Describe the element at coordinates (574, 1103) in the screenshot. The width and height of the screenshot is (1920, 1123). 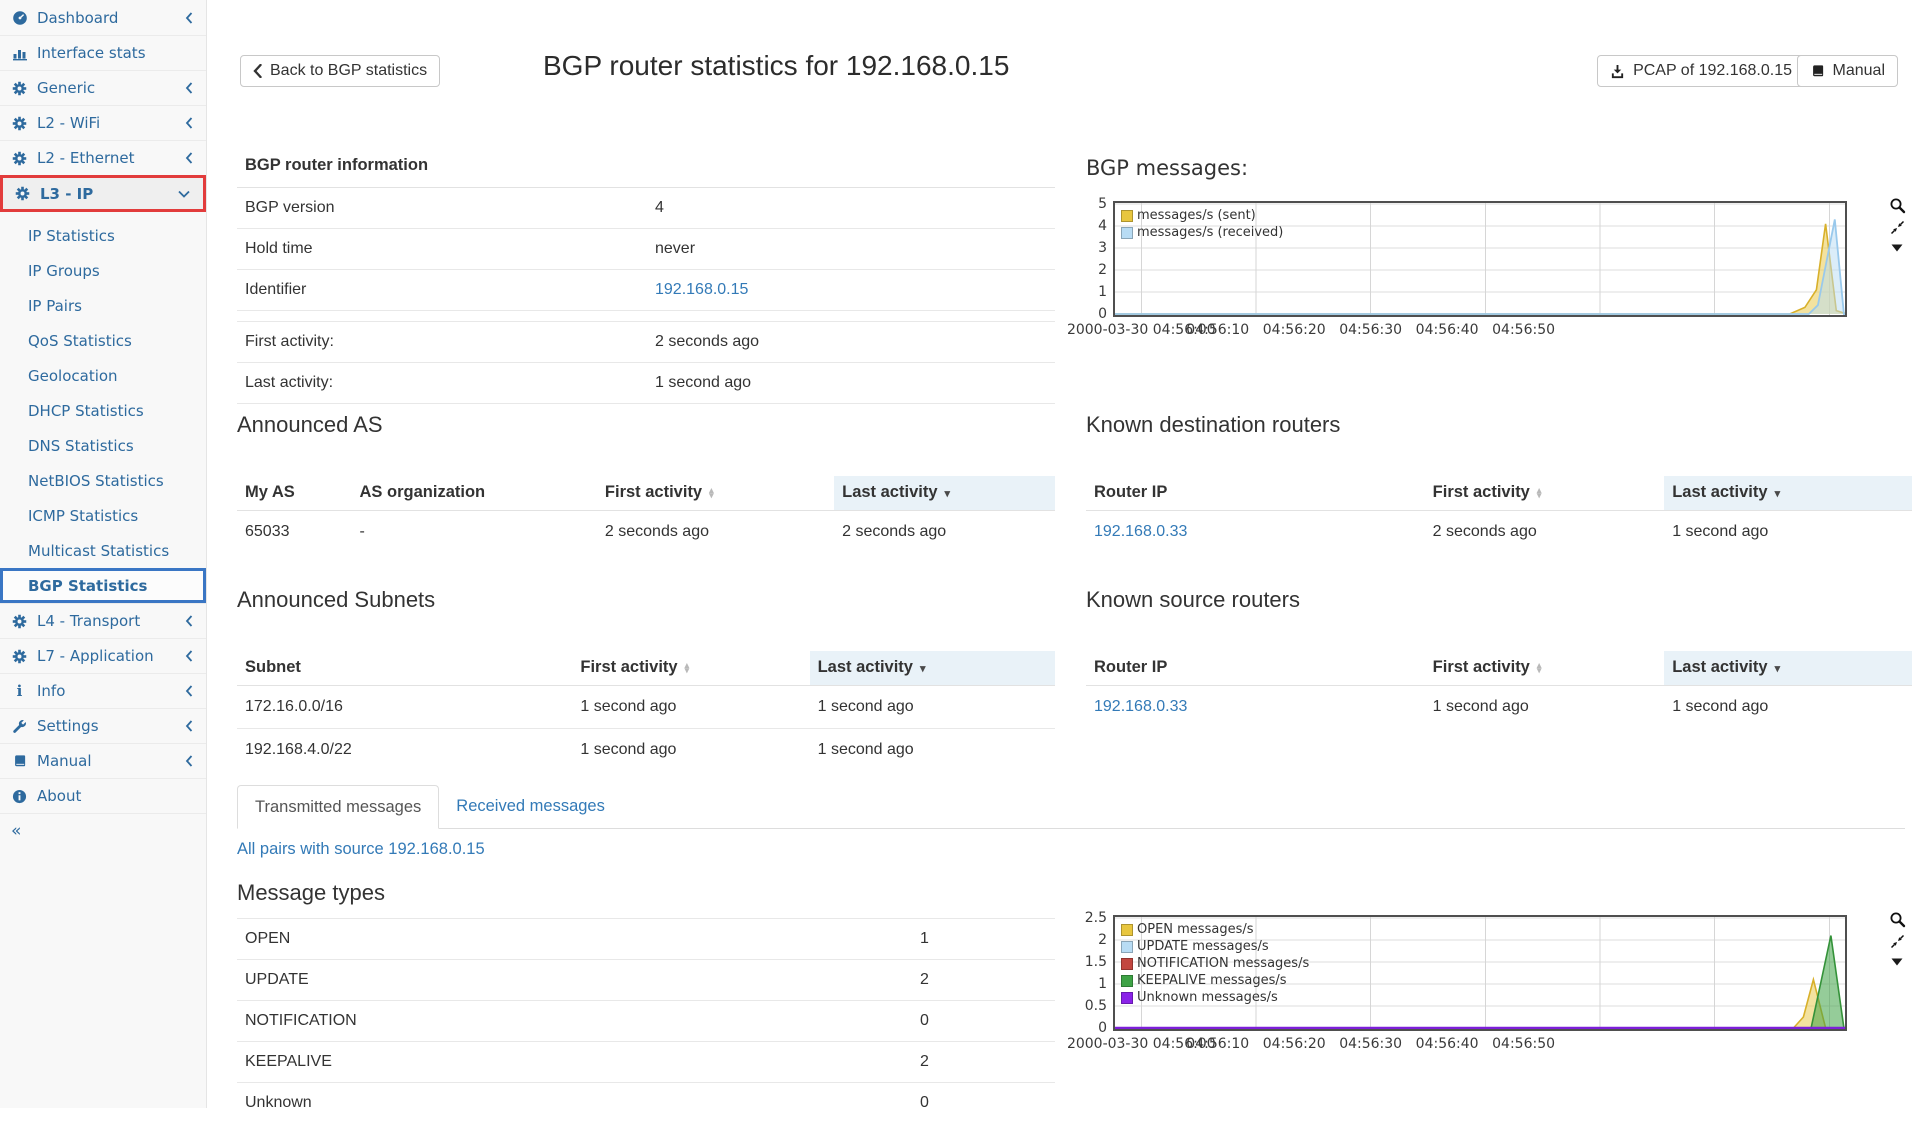
I see `message-type-label: Unknown` at that location.